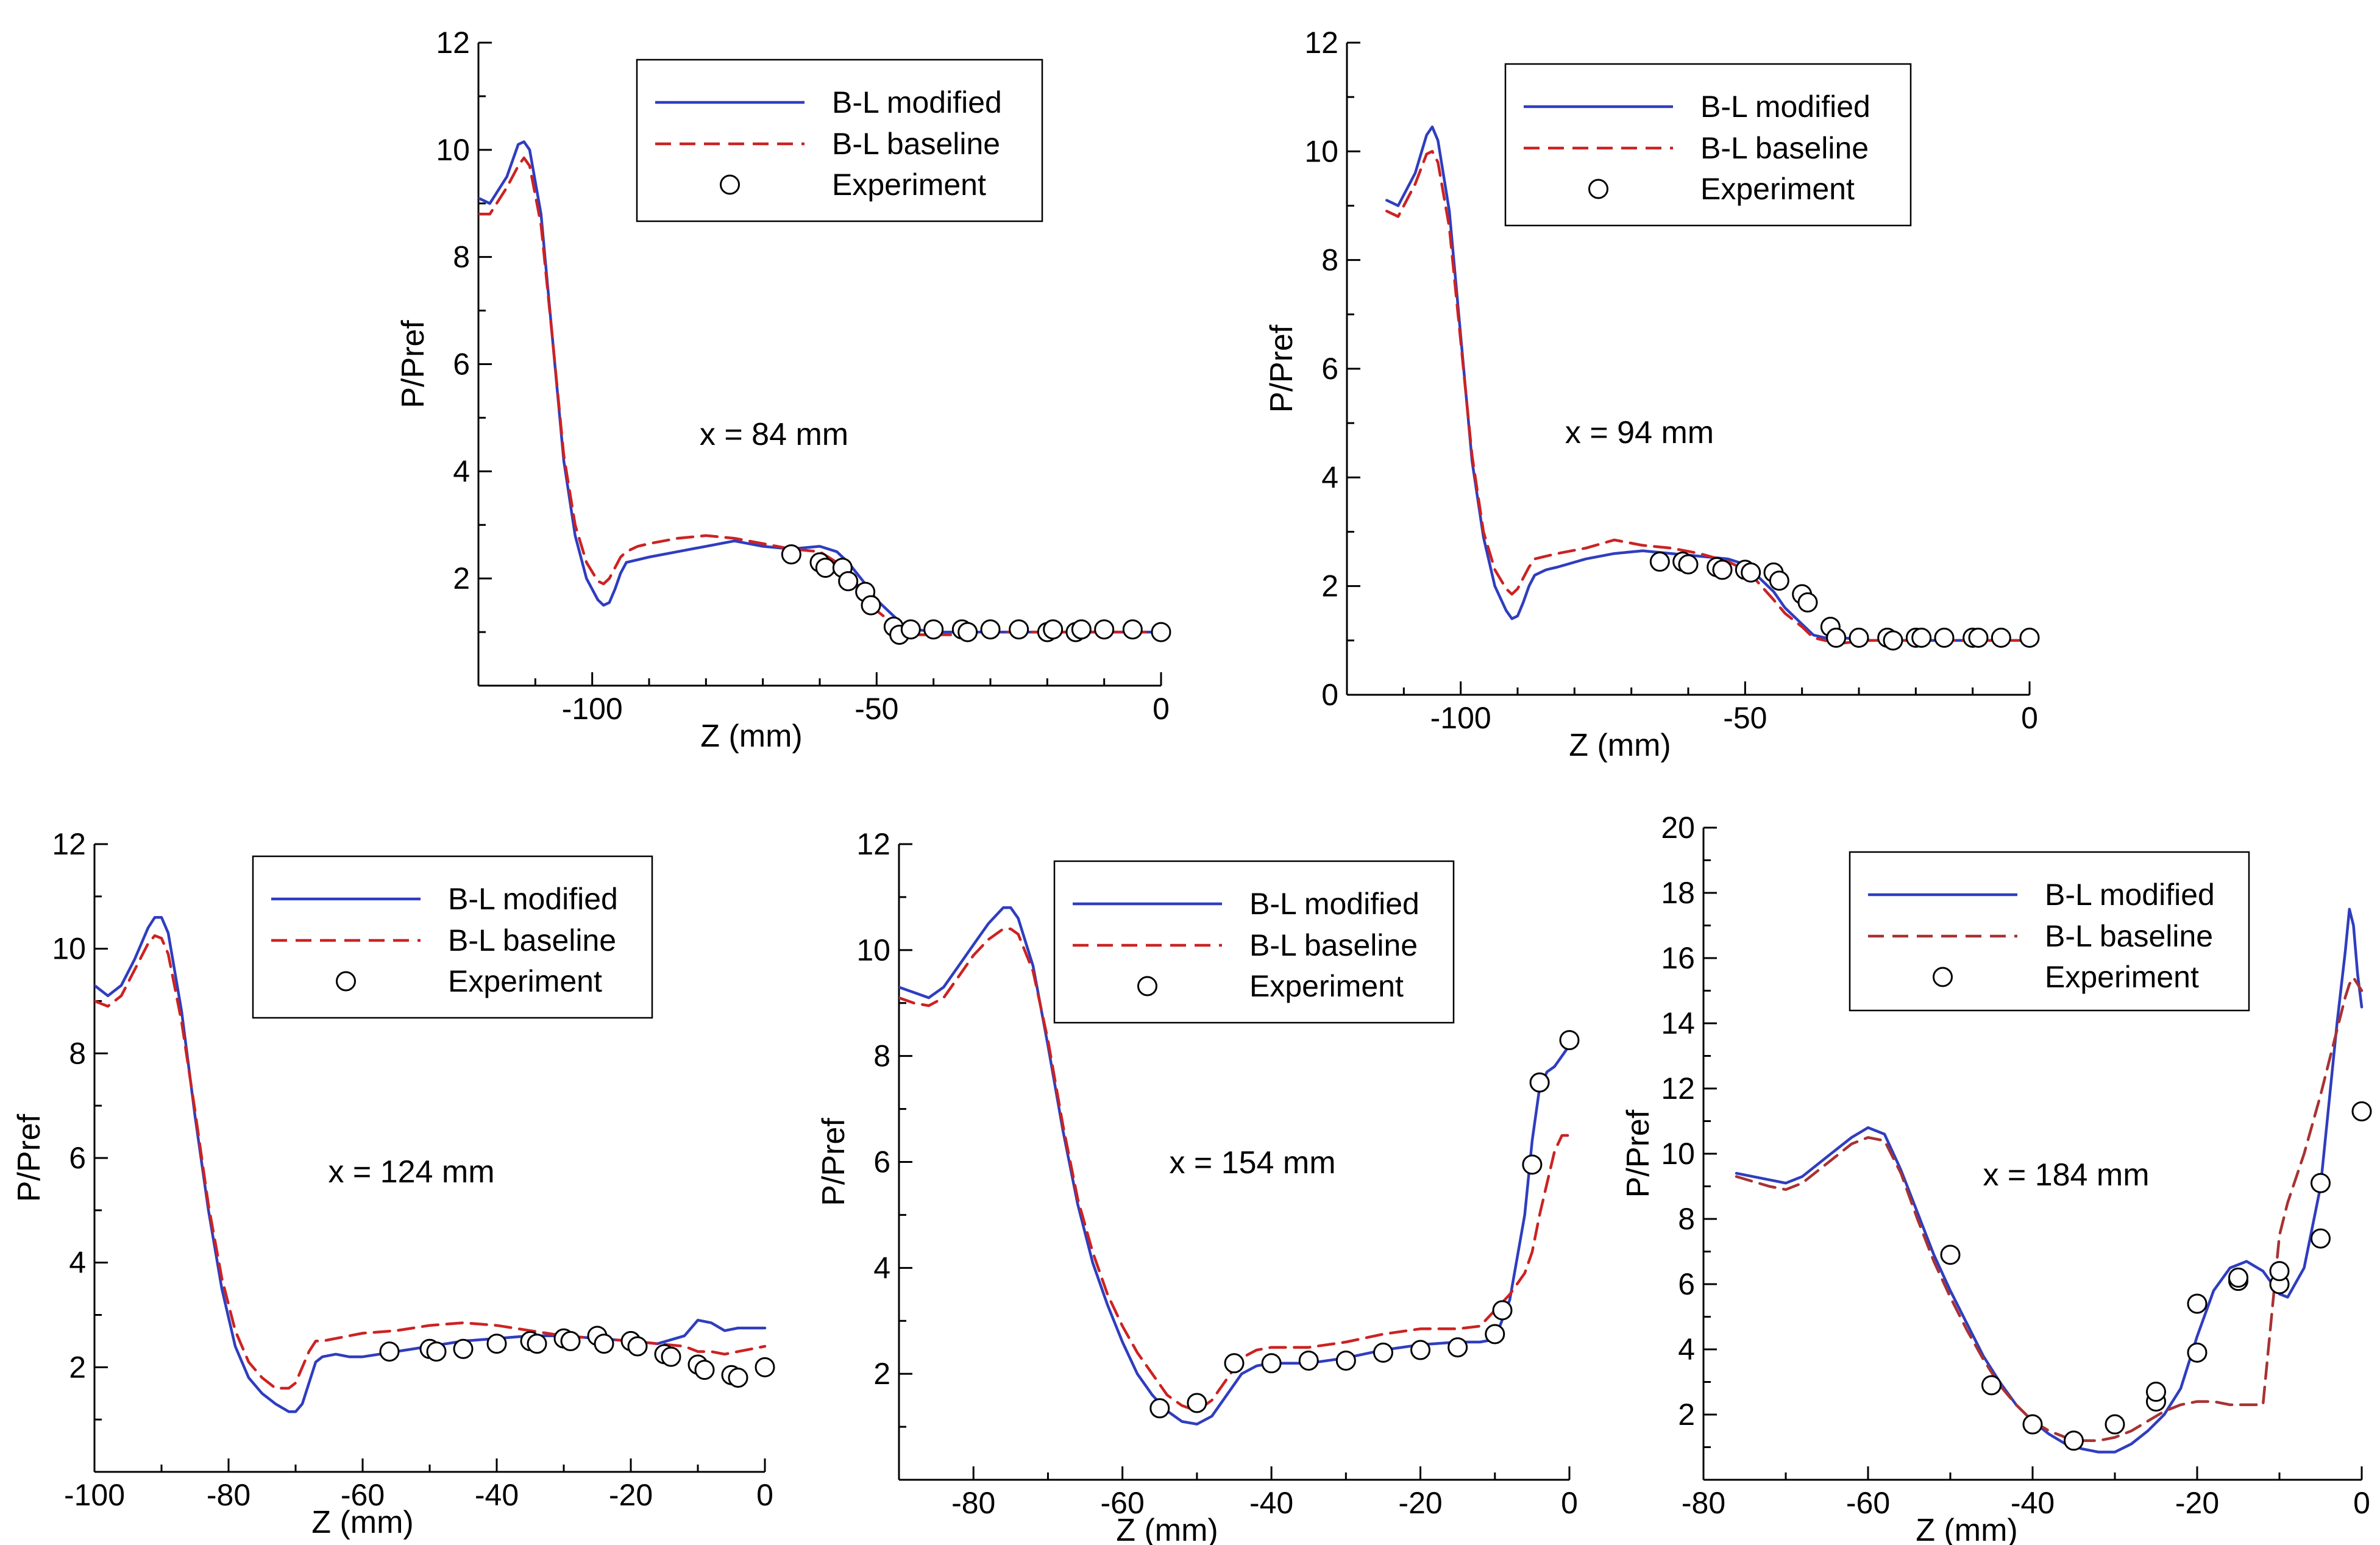  I want to click on x-tick-label: -40, so click(2033, 1503).